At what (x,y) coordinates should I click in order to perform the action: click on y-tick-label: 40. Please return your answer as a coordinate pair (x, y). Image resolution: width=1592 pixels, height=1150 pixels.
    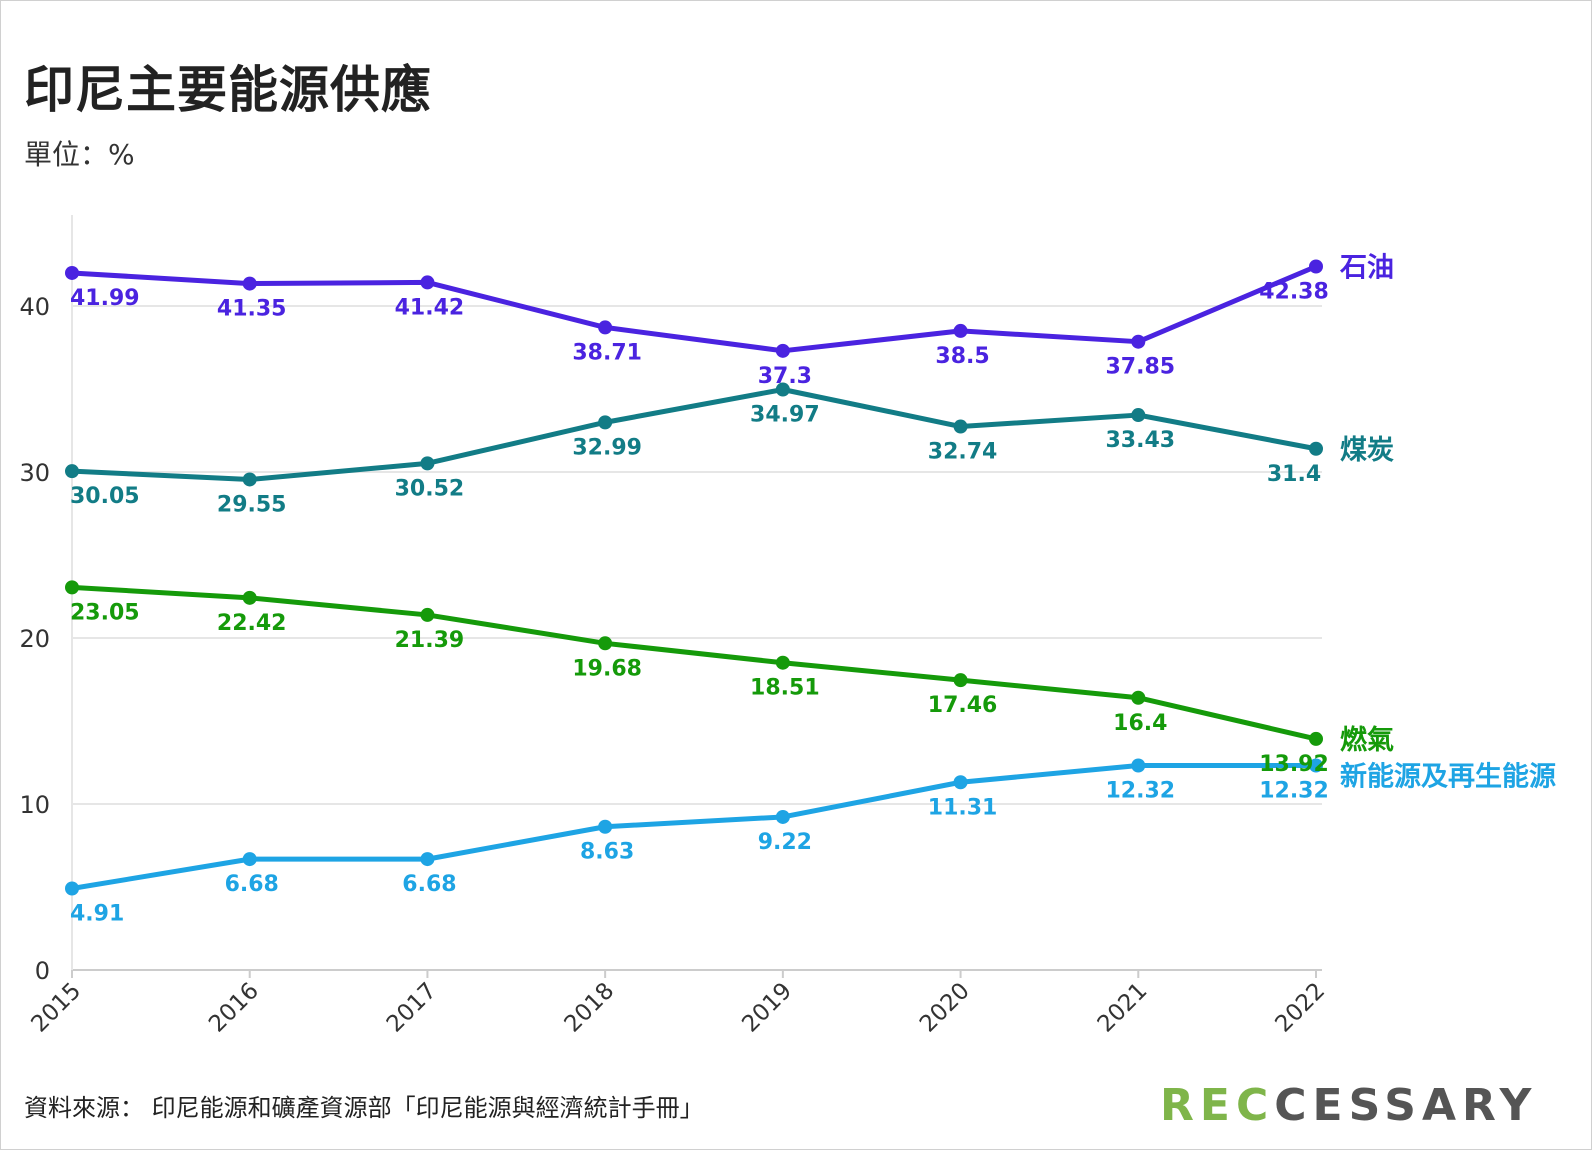
    Looking at the image, I should click on (34, 307).